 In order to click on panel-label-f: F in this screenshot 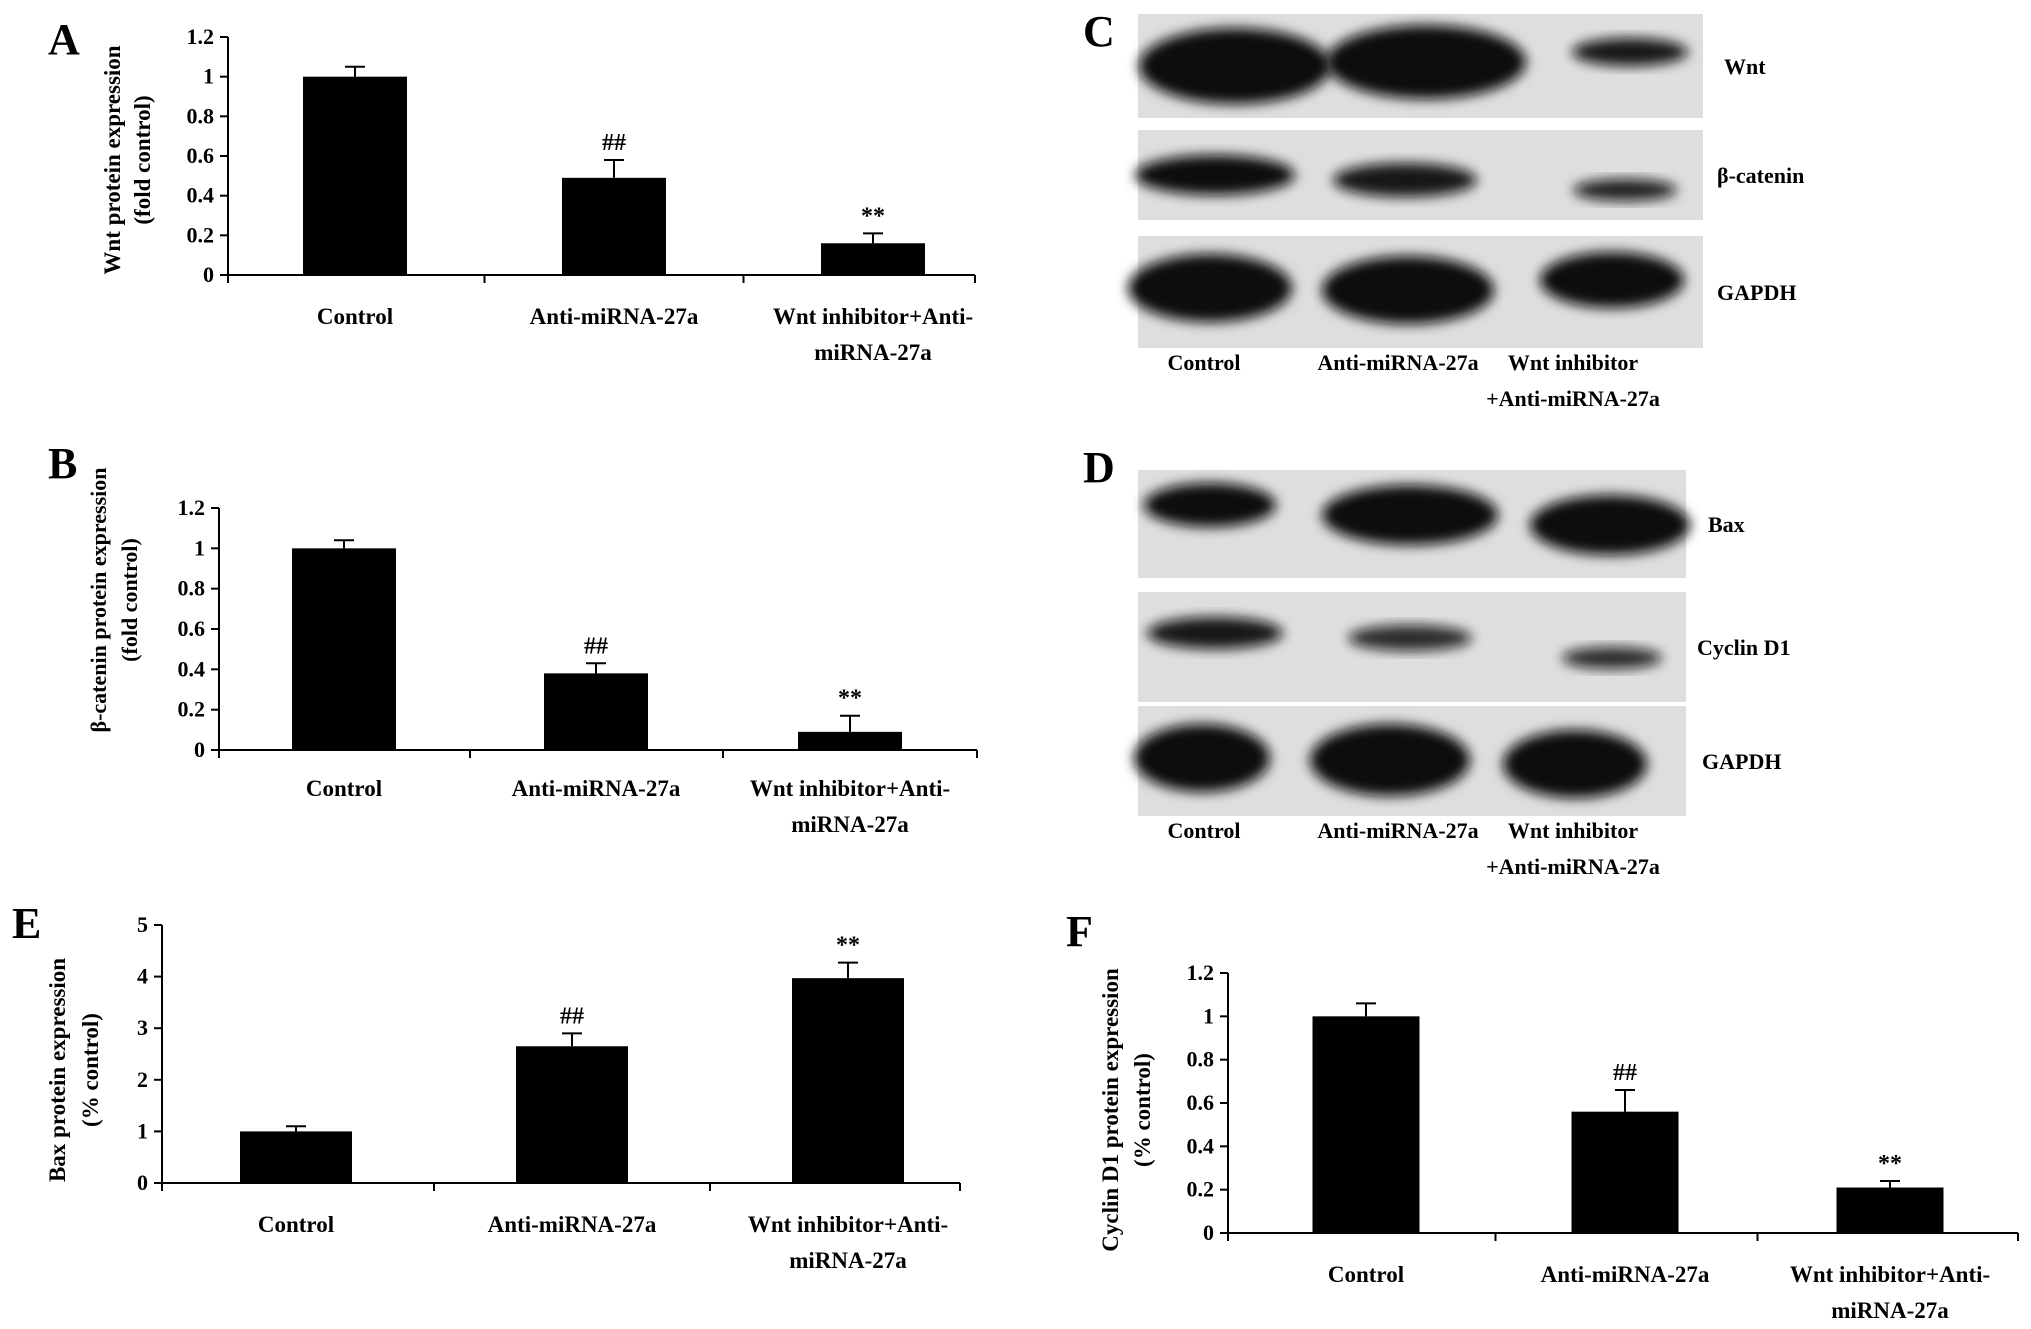, I will do `click(1079, 931)`.